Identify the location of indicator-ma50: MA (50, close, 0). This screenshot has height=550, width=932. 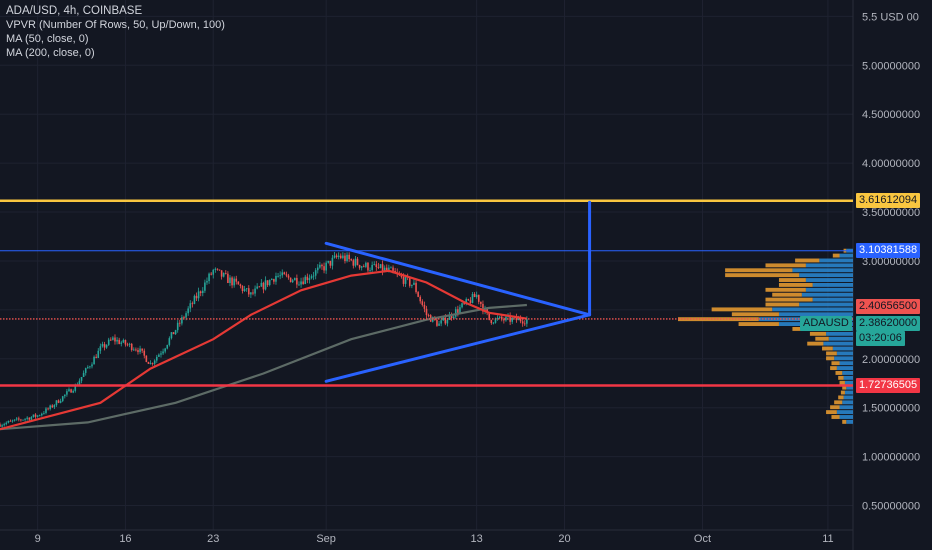
(47, 39).